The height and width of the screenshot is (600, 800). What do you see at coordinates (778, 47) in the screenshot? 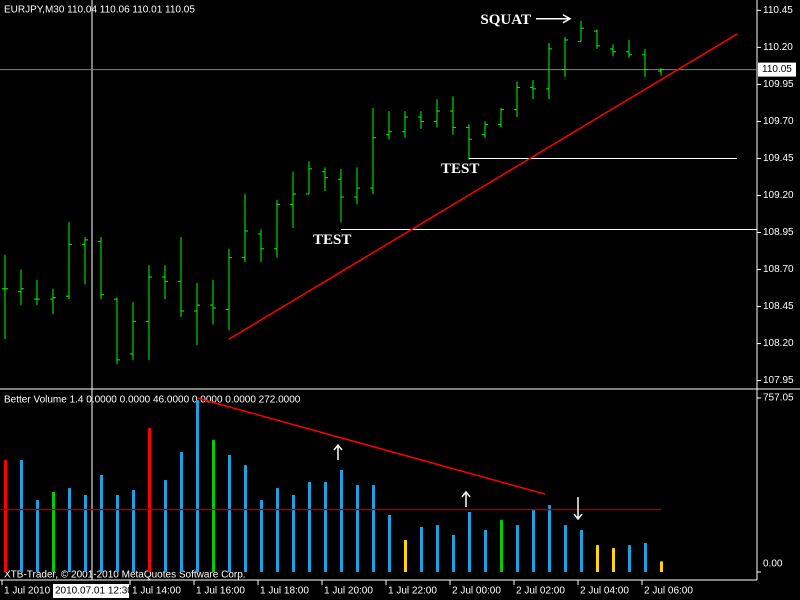
I see `y-tick-label: 110.20` at bounding box center [778, 47].